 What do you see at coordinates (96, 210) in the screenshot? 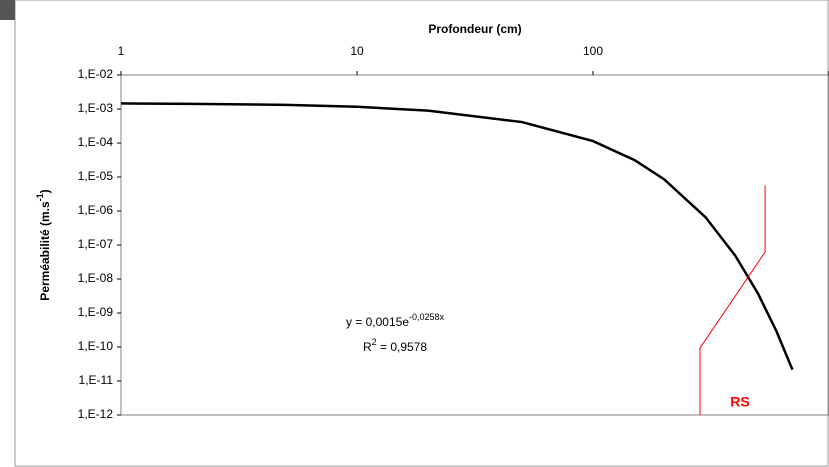
I see `y-tick-label: 1,E-06` at bounding box center [96, 210].